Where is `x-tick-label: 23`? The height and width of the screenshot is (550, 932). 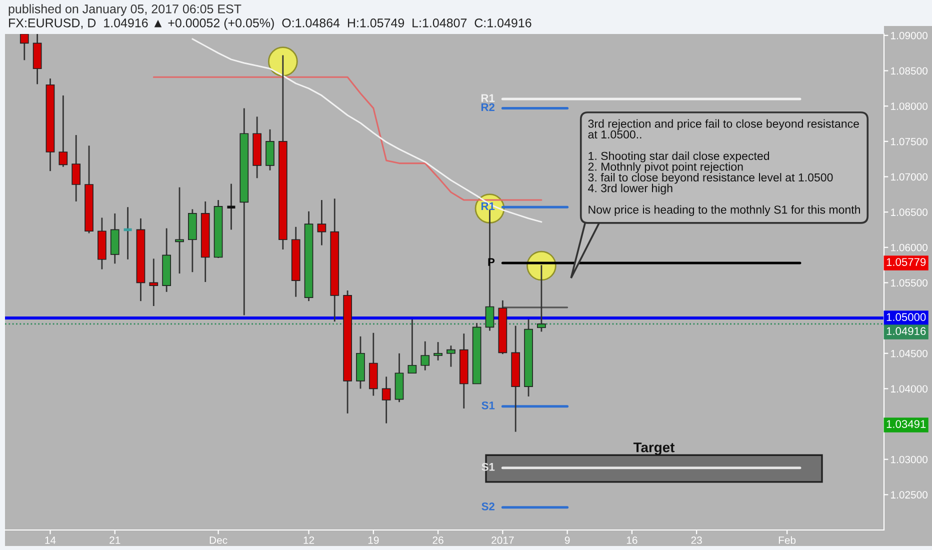
x-tick-label: 23 is located at coordinates (696, 540).